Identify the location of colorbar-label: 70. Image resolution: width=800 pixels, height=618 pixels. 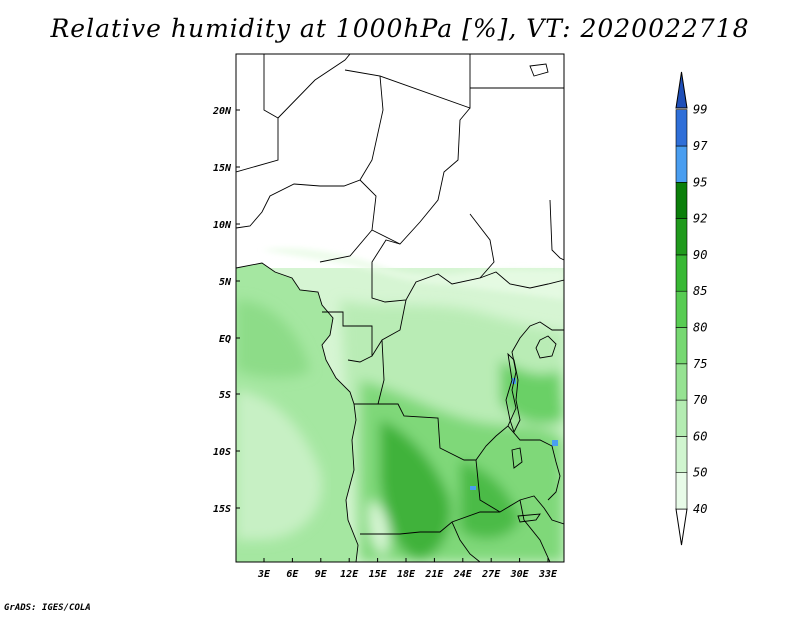
(700, 400).